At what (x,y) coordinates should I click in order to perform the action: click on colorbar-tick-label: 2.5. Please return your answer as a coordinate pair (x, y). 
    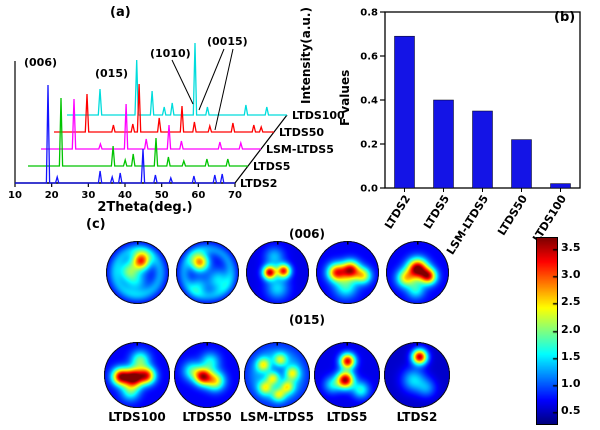
    Looking at the image, I should click on (571, 301).